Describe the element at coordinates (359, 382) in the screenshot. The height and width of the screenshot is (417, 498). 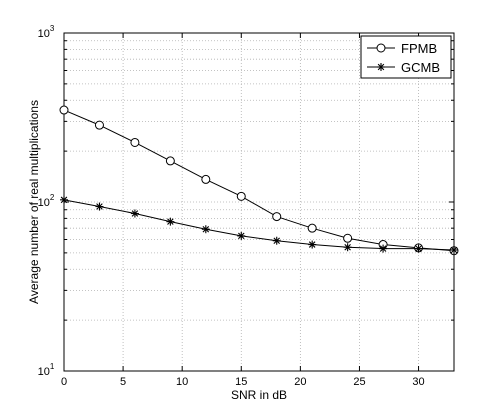
I see `x-tick-label: 25` at that location.